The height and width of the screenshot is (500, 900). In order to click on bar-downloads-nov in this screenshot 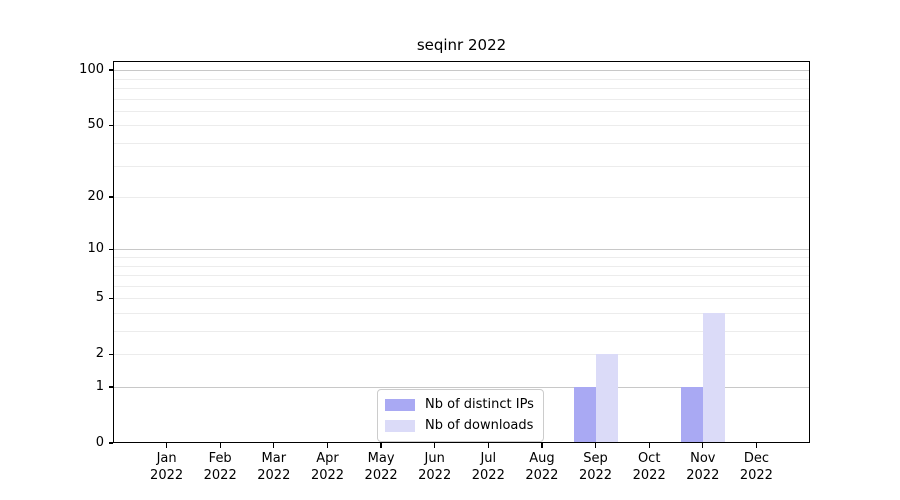, I will do `click(713, 377)`.